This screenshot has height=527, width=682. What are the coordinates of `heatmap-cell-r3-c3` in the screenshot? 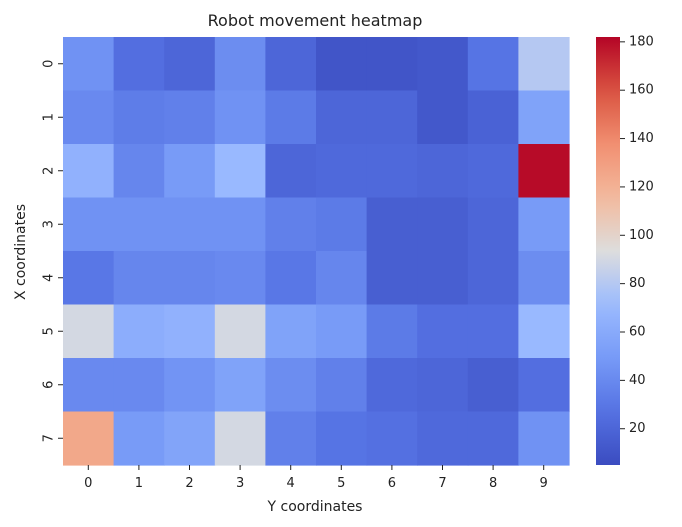 It's located at (240, 224).